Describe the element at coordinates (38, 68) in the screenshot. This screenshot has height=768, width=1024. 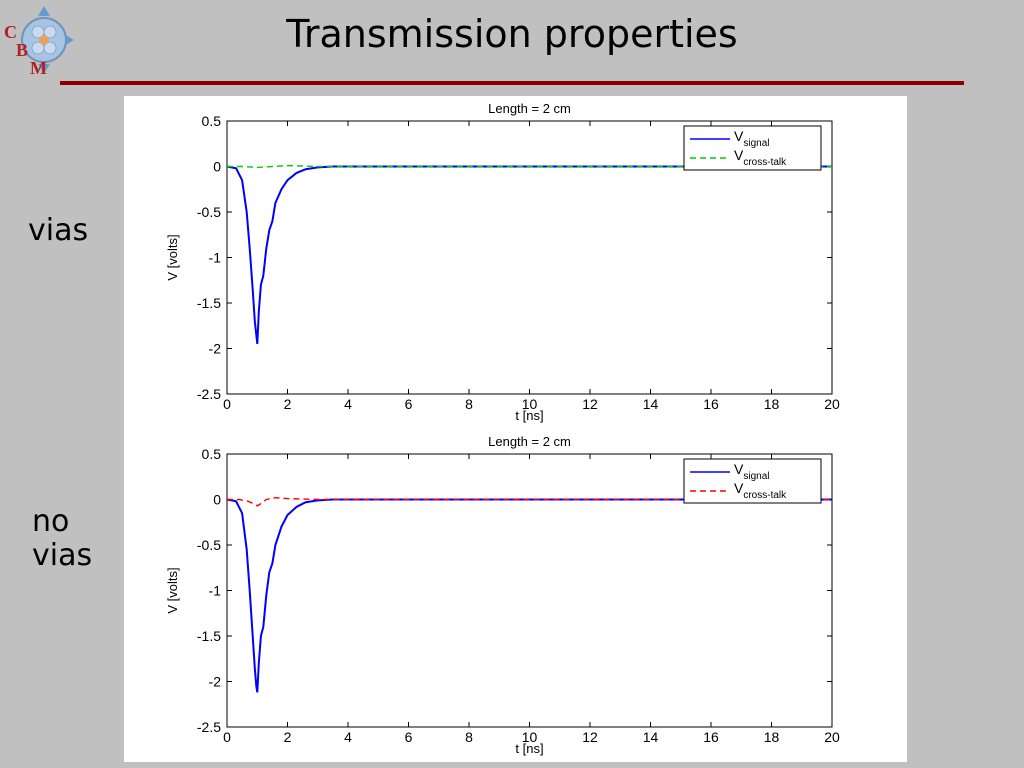
I see `logo-letter-m: M` at that location.